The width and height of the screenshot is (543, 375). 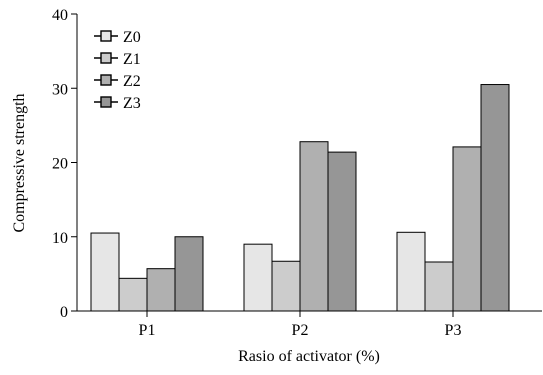 I want to click on y-tick-label-10: 10, so click(x=60, y=238).